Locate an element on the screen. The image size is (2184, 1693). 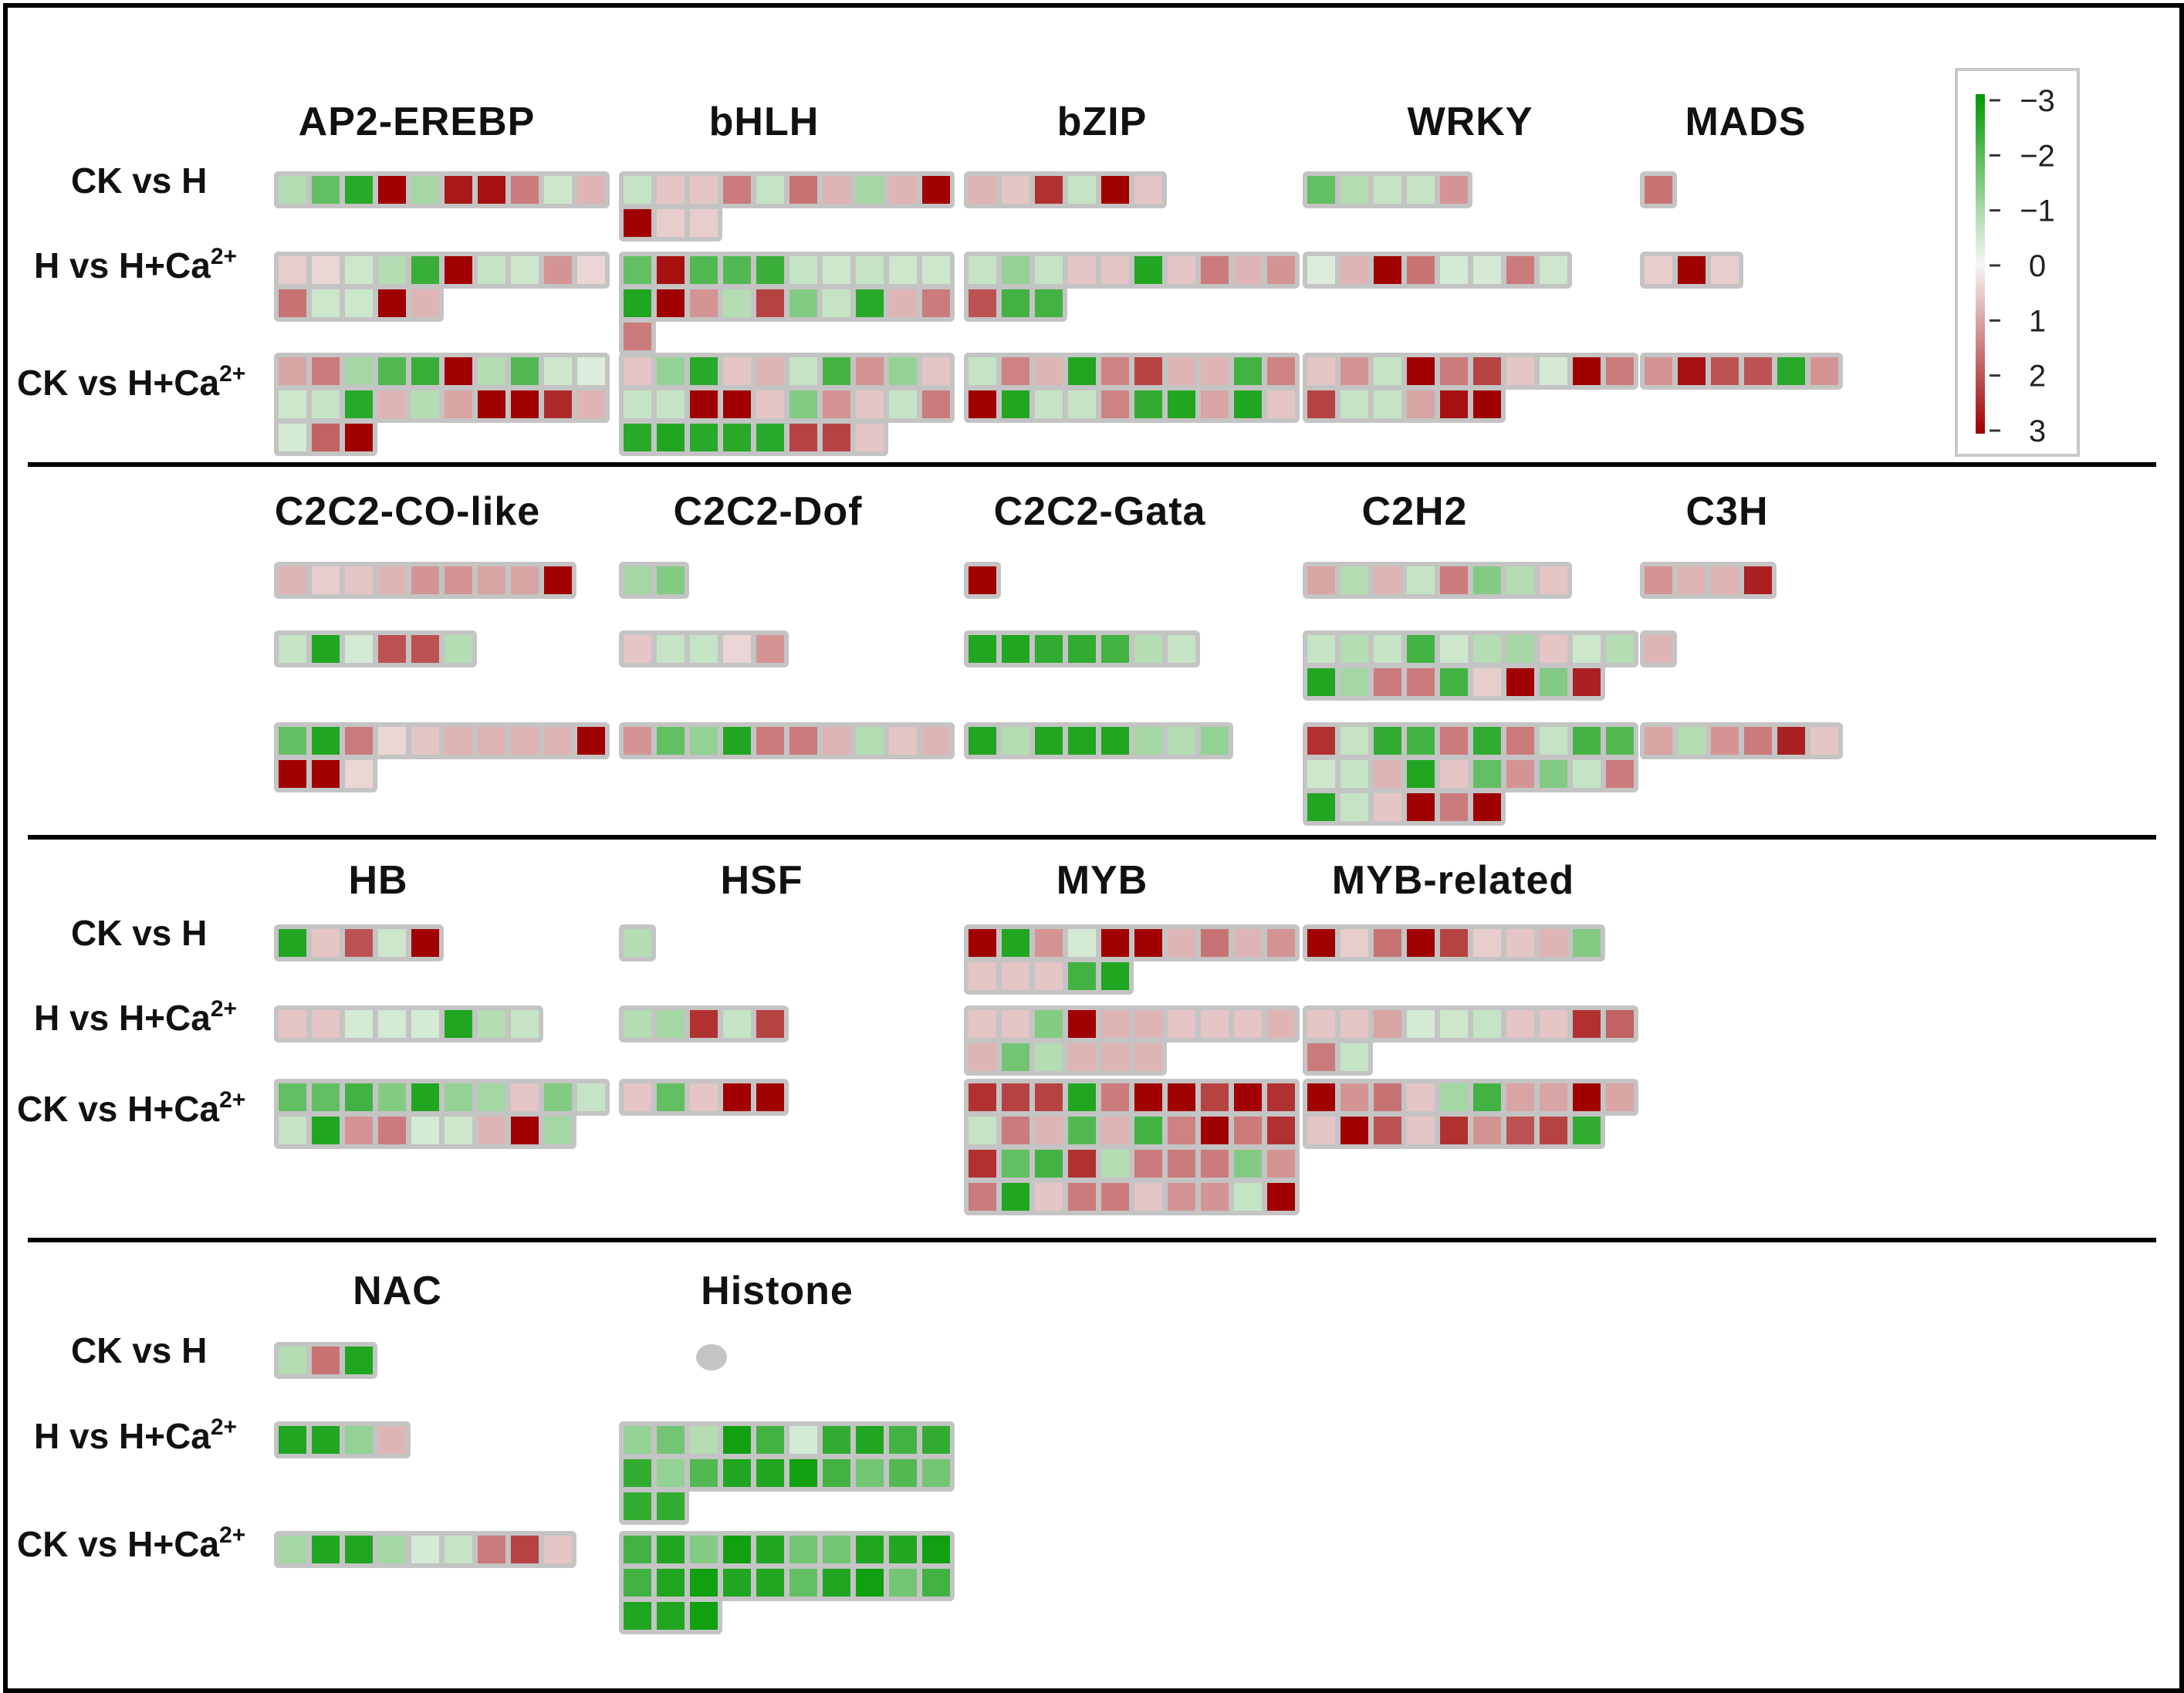
family-c3h: C3H is located at coordinates (1741, 624).